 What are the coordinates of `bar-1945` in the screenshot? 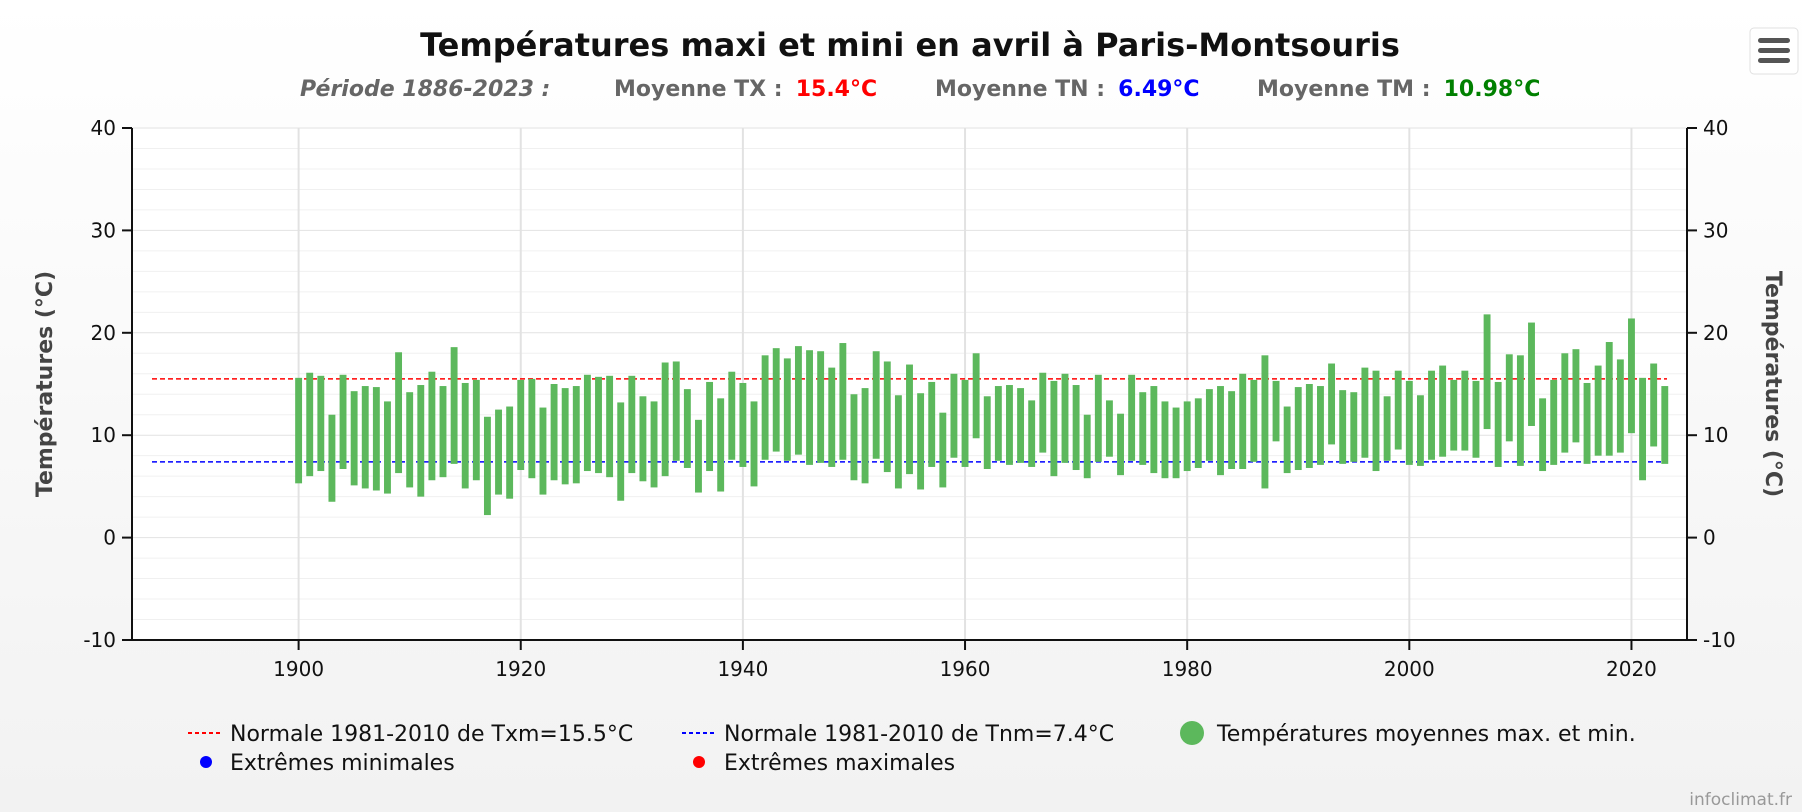 It's located at (798, 400).